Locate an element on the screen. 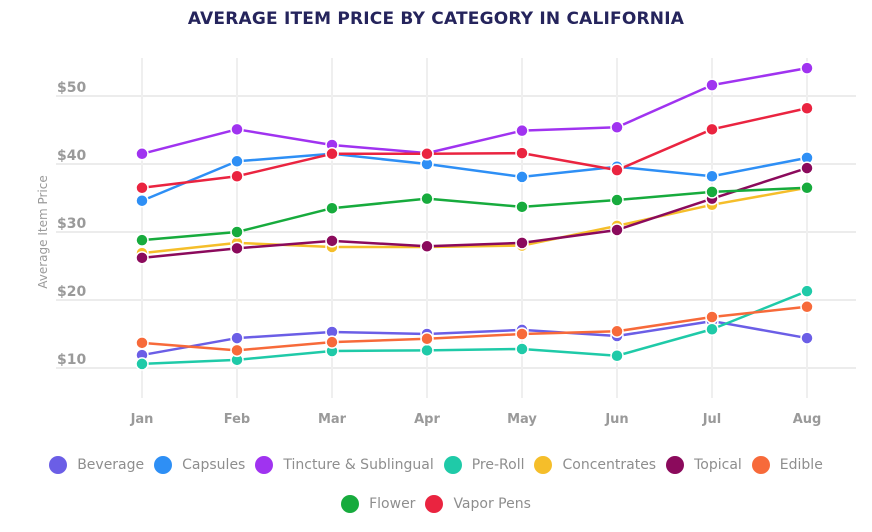  legend-item-pre-roll: Pre-Roll is located at coordinates (483, 465).